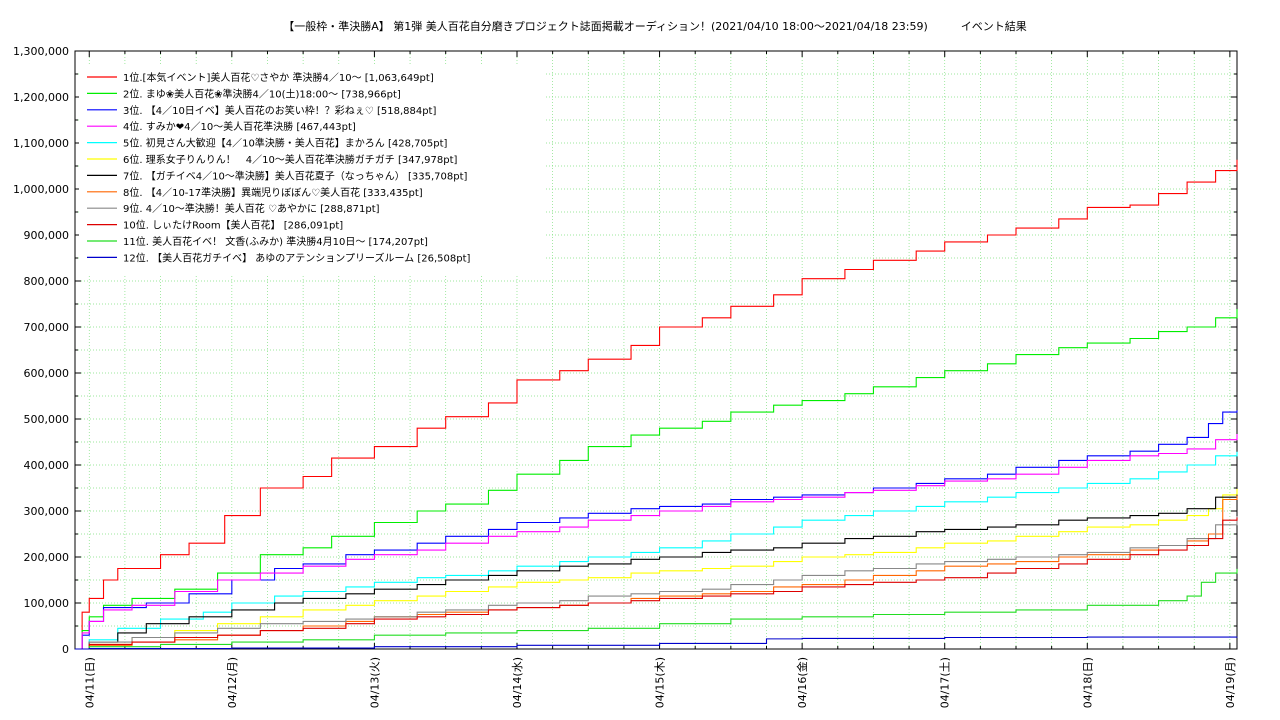  I want to click on y-tick-label: 900,000, so click(47, 235).